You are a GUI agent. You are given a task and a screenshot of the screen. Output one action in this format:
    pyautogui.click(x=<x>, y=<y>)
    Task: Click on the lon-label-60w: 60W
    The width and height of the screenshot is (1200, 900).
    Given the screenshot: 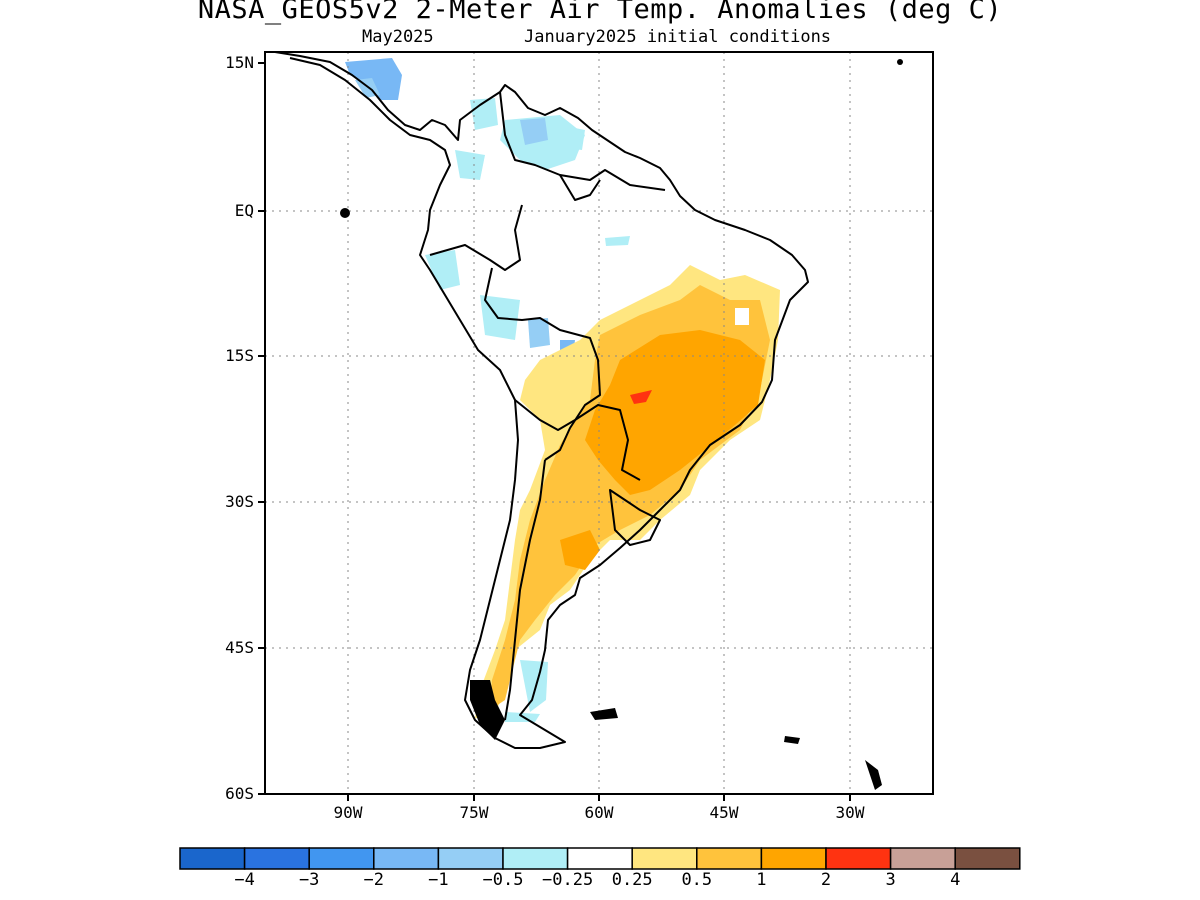 What is the action you would take?
    pyautogui.click(x=599, y=812)
    